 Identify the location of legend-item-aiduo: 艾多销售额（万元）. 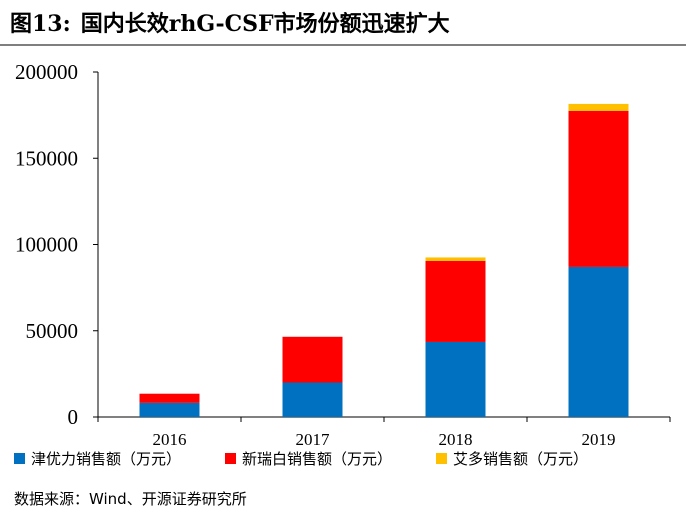
(512, 458).